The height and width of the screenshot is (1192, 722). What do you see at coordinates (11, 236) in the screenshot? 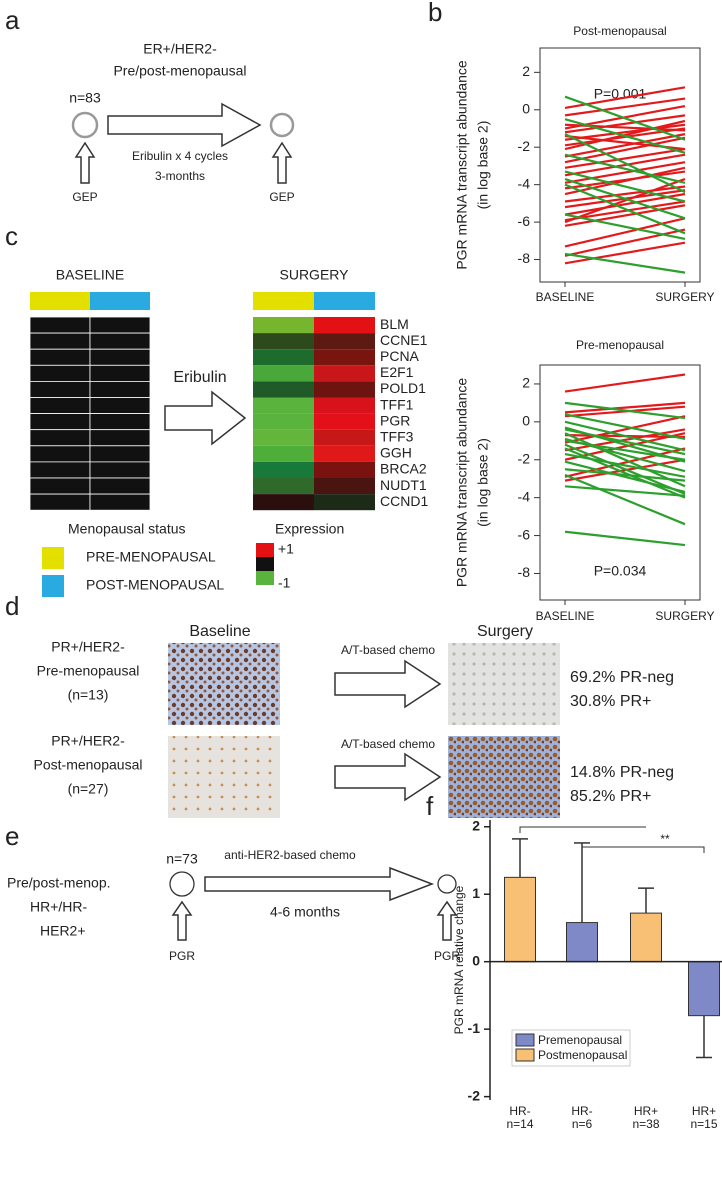
I see `panel-label: c` at bounding box center [11, 236].